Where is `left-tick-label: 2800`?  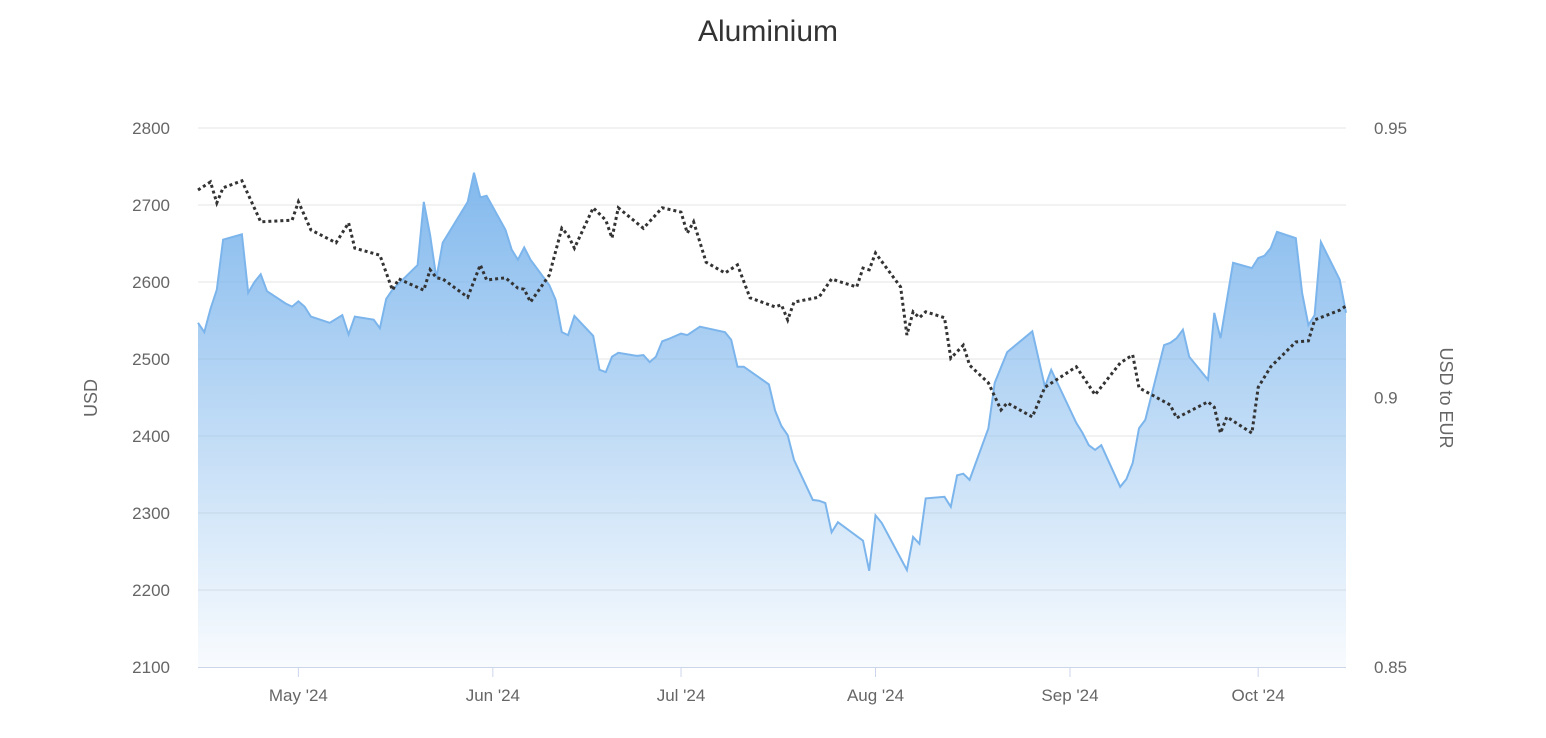
left-tick-label: 2800 is located at coordinates (151, 128).